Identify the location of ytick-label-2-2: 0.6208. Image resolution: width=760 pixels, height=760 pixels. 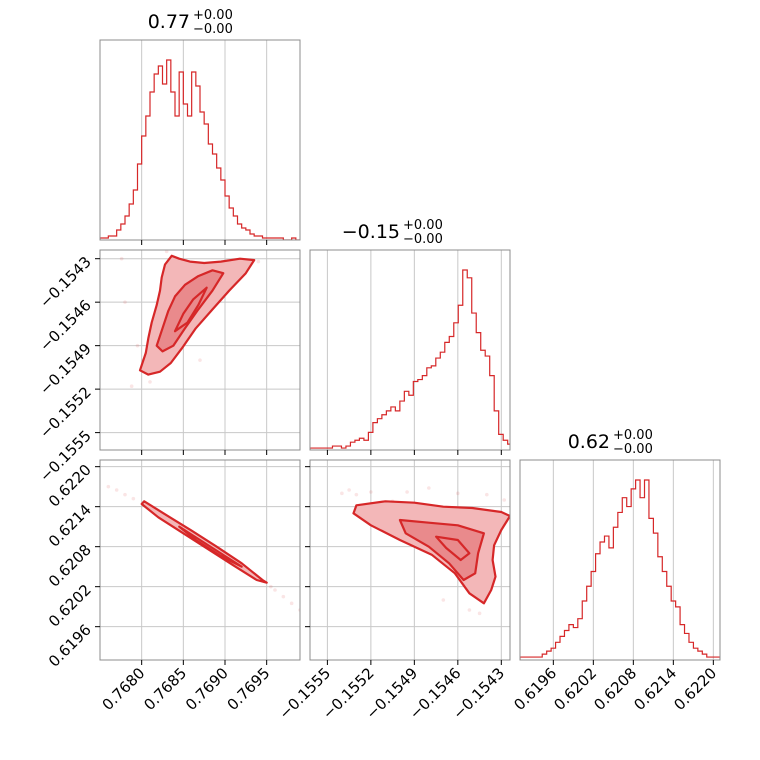
(70, 566).